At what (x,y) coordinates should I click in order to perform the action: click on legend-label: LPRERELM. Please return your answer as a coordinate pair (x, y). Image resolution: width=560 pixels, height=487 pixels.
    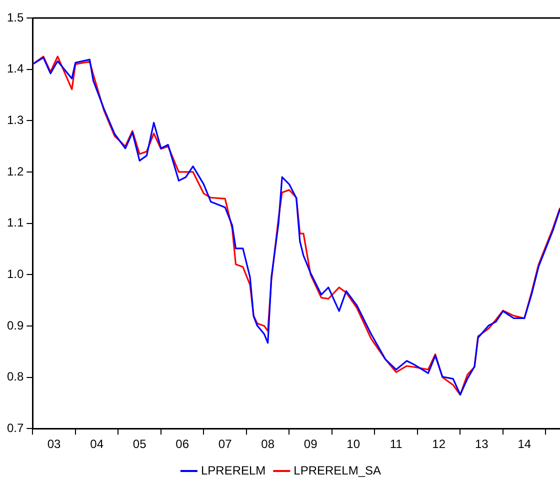
    Looking at the image, I should click on (233, 470).